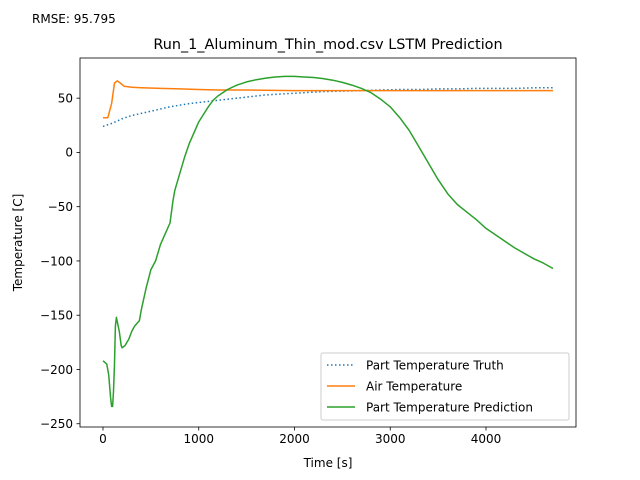 The height and width of the screenshot is (480, 640). Describe the element at coordinates (60, 207) in the screenshot. I see `y-tick-label: −50` at that location.